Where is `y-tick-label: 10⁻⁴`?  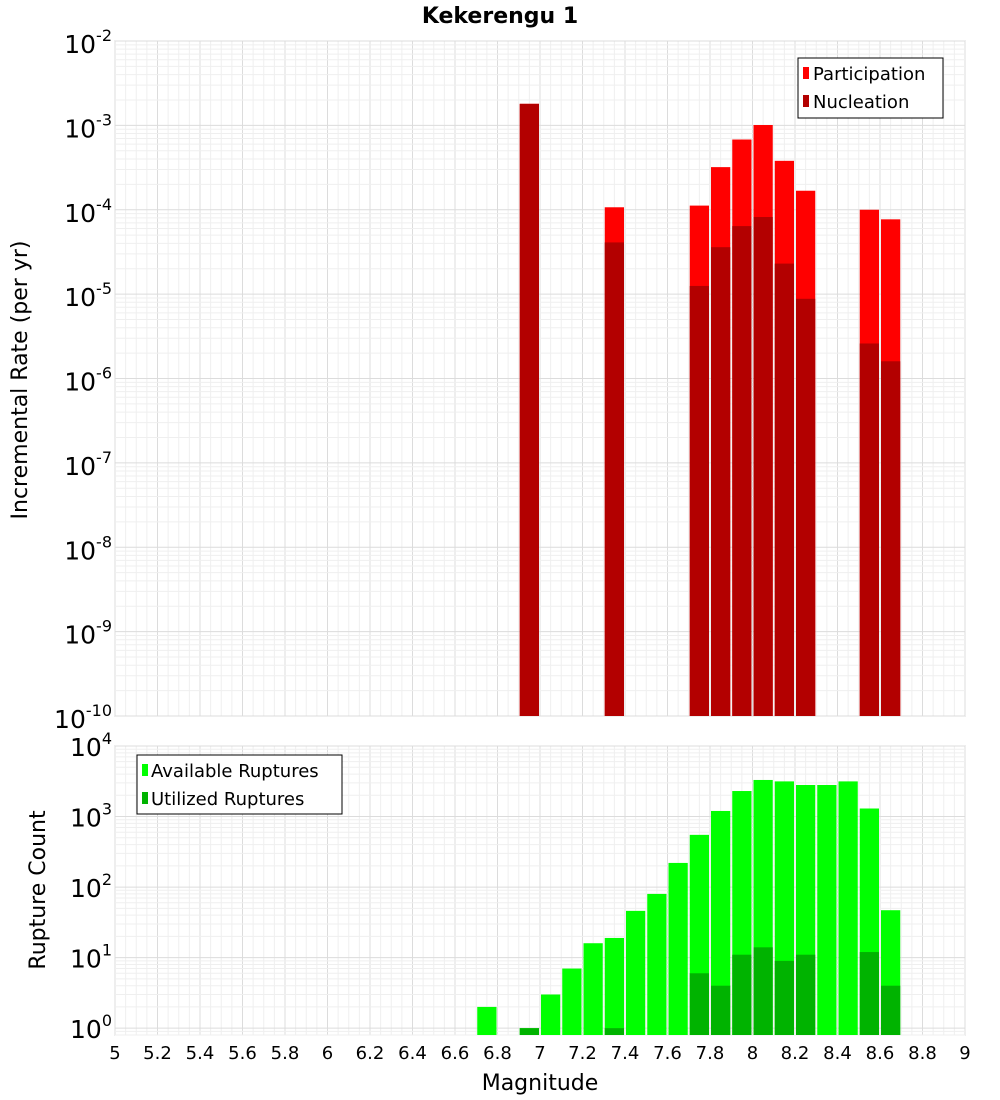
y-tick-label: 10⁻⁴ is located at coordinates (88, 211).